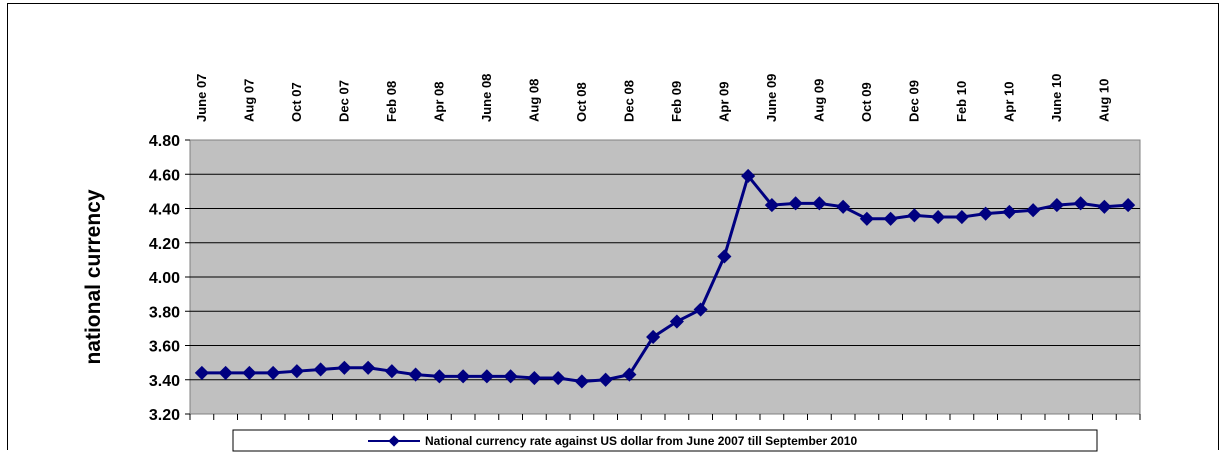 Image resolution: width=1225 pixels, height=452 pixels. What do you see at coordinates (296, 102) in the screenshot?
I see `x-tick-label: Oct 07` at bounding box center [296, 102].